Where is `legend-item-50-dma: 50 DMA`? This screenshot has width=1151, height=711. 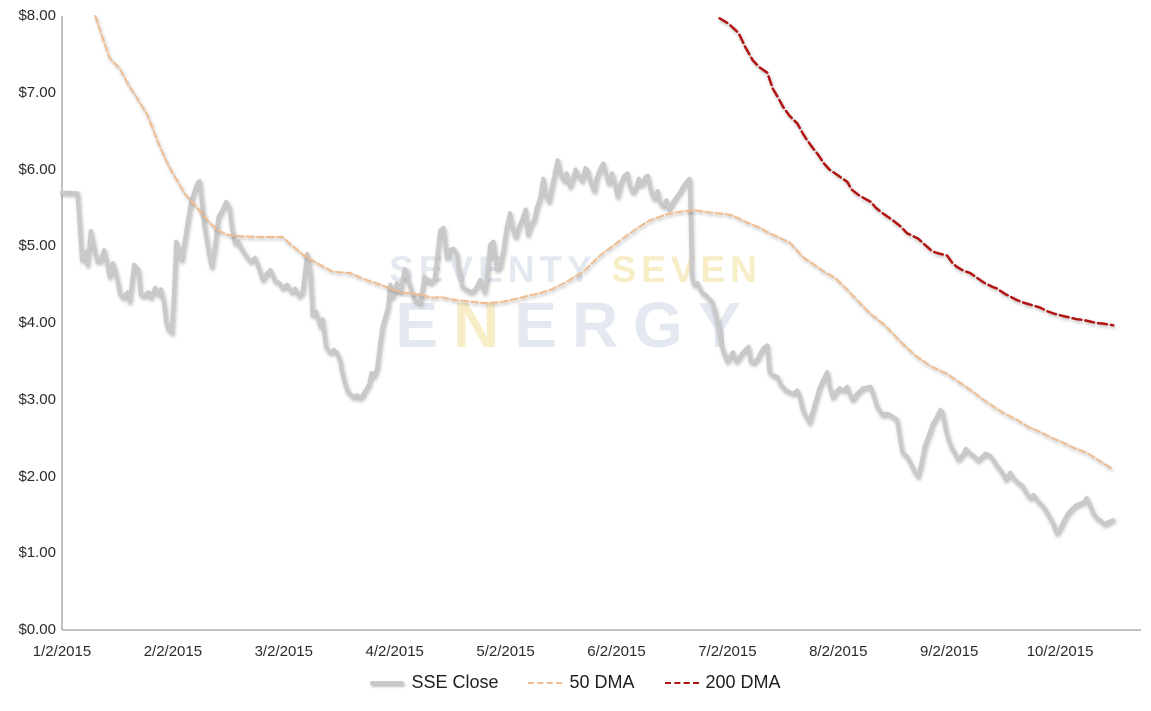 legend-item-50-dma: 50 DMA is located at coordinates (581, 682).